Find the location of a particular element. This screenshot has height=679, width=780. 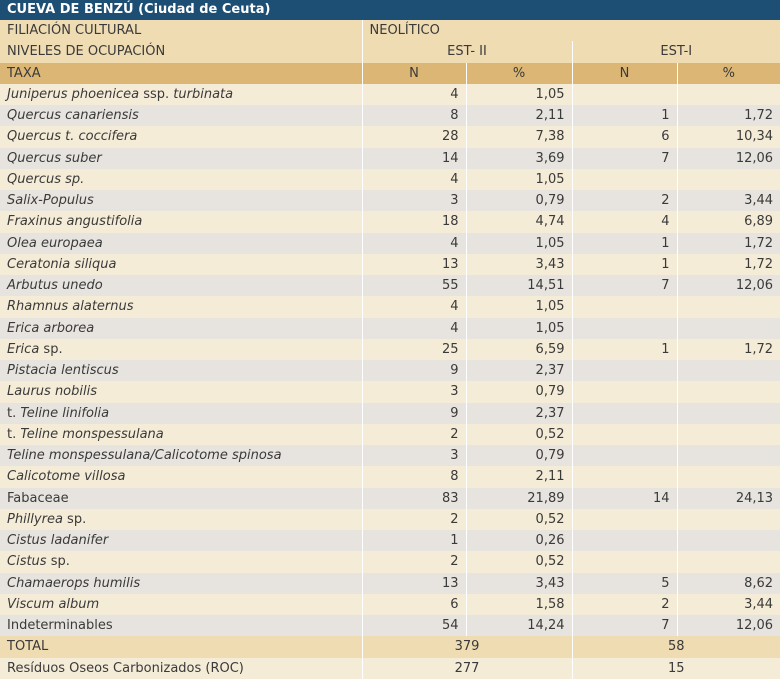

taxon-row: Laurus nobilis 3 0,79 is located at coordinates (390, 392).